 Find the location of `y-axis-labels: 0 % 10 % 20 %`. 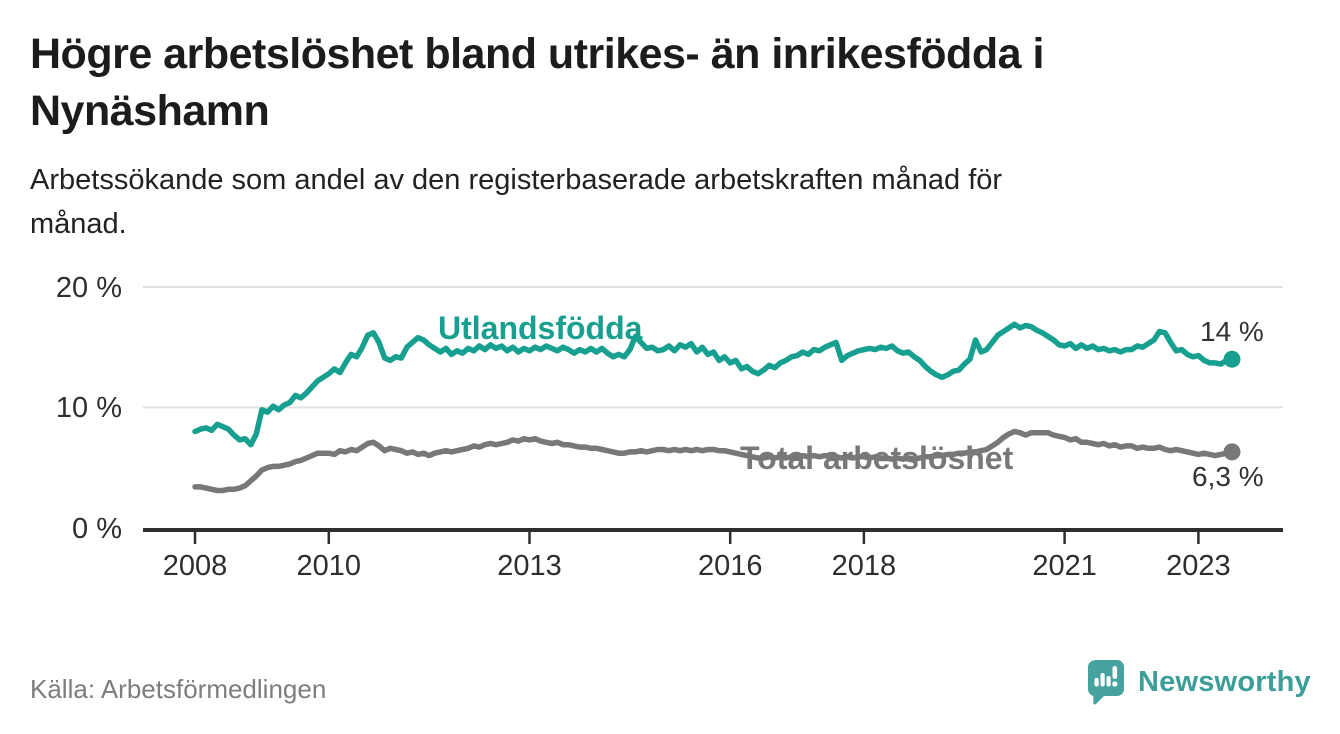

y-axis-labels: 0 % 10 % 20 % is located at coordinates (89, 408).